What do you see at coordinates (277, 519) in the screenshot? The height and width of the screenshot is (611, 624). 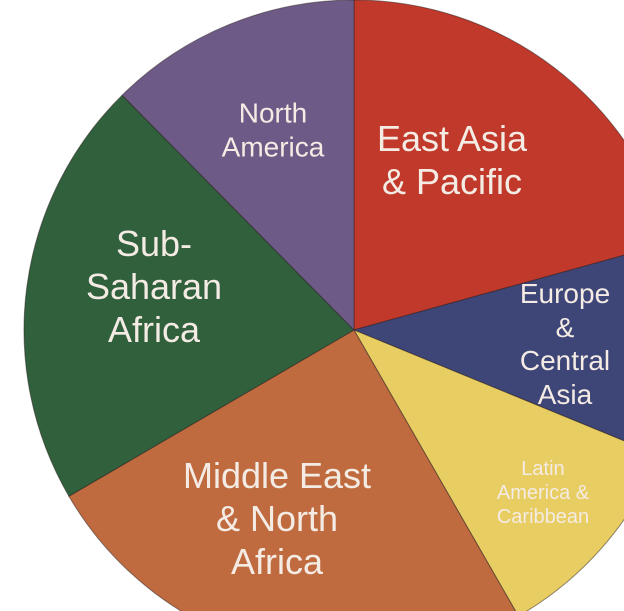 I see `slice-label: Middle East & North Africa` at bounding box center [277, 519].